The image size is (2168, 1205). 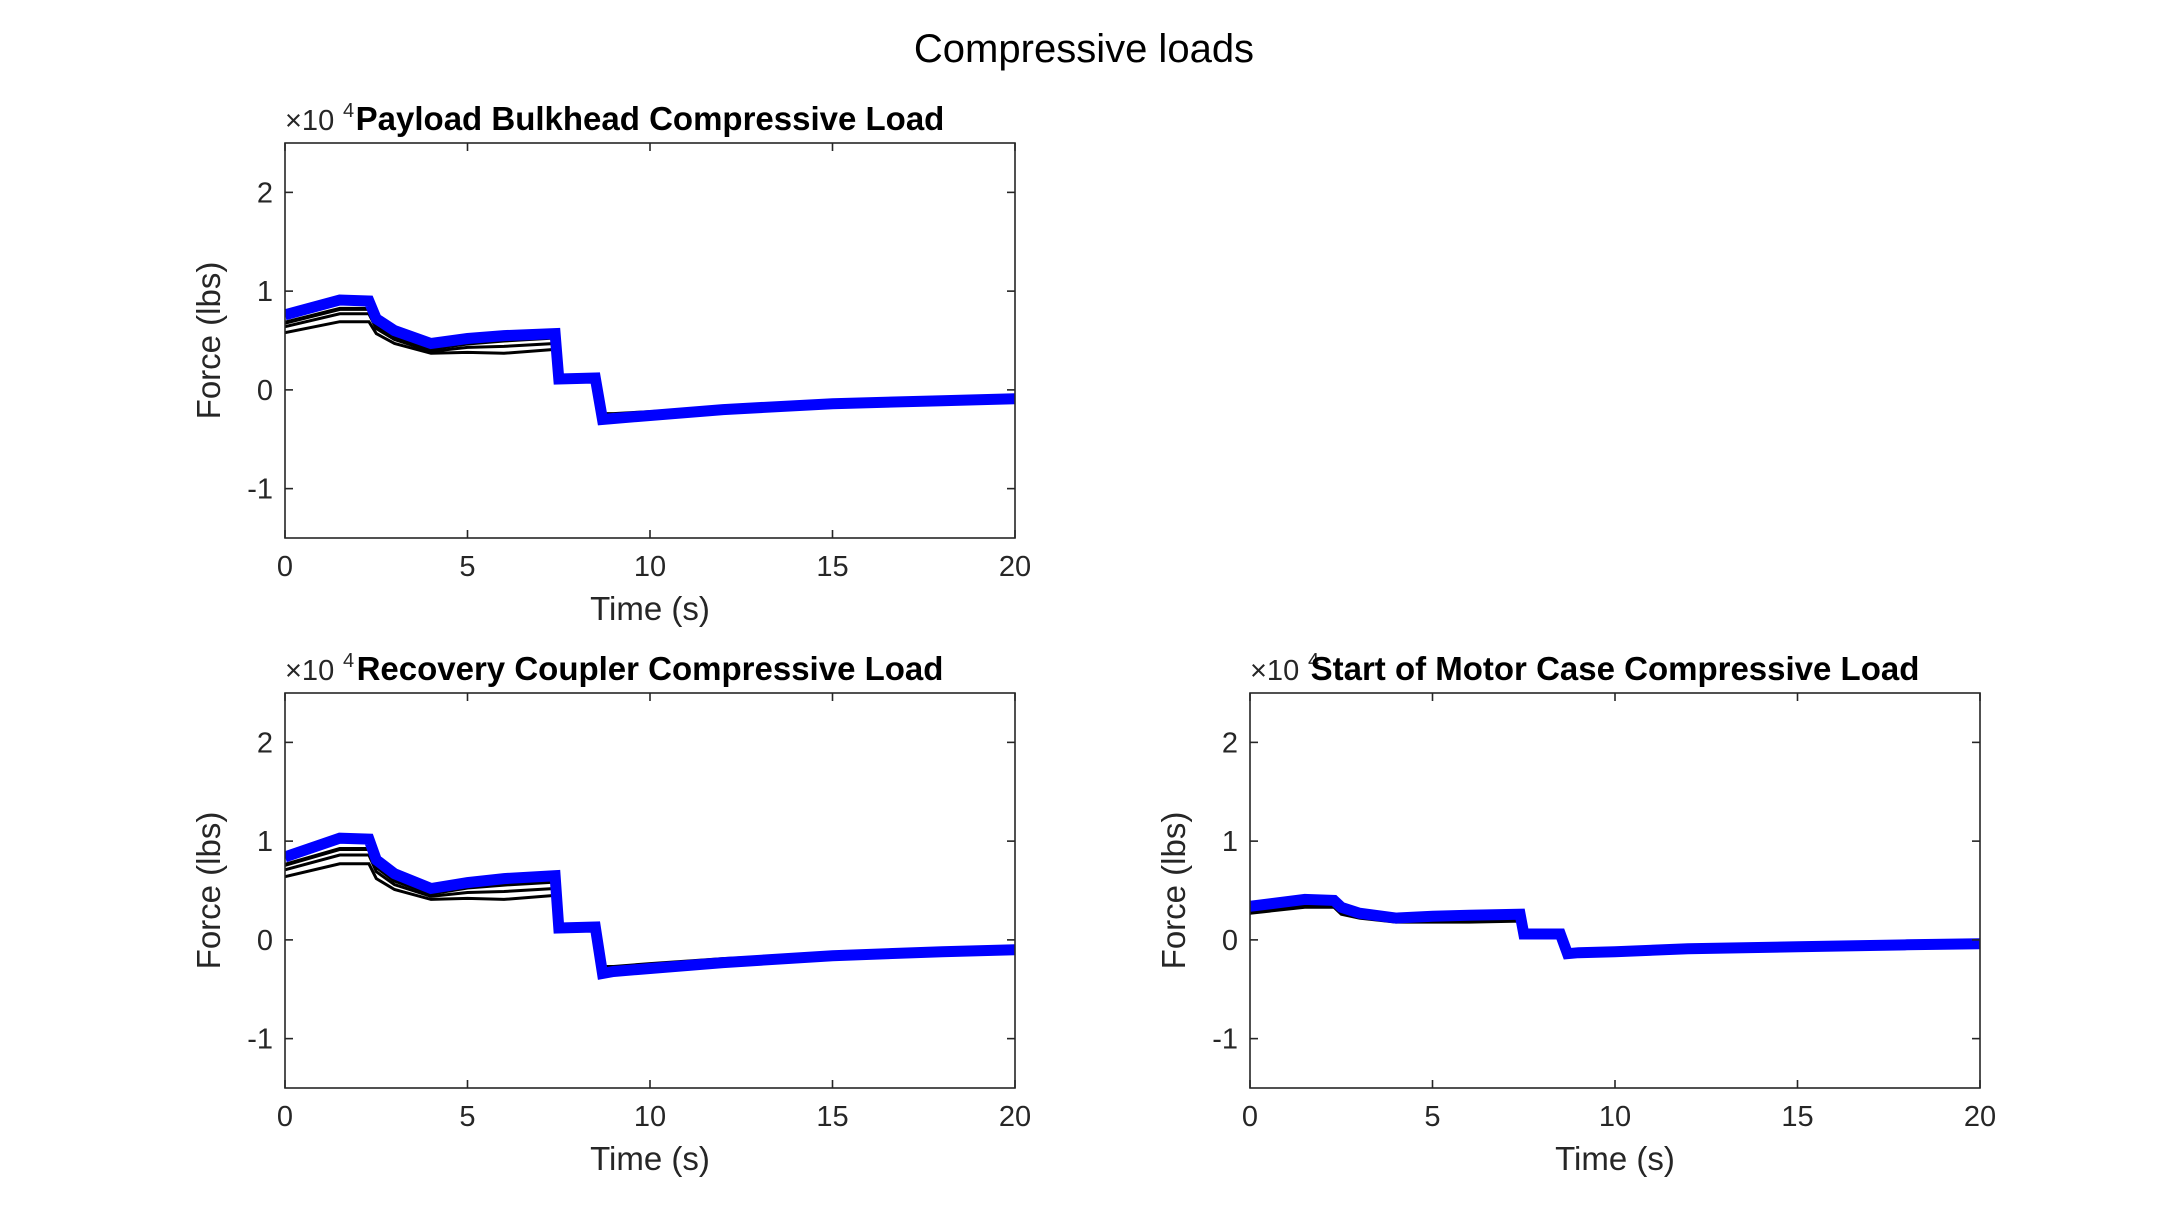 I want to click on figure-title: Compressive loads, so click(x=1084, y=49).